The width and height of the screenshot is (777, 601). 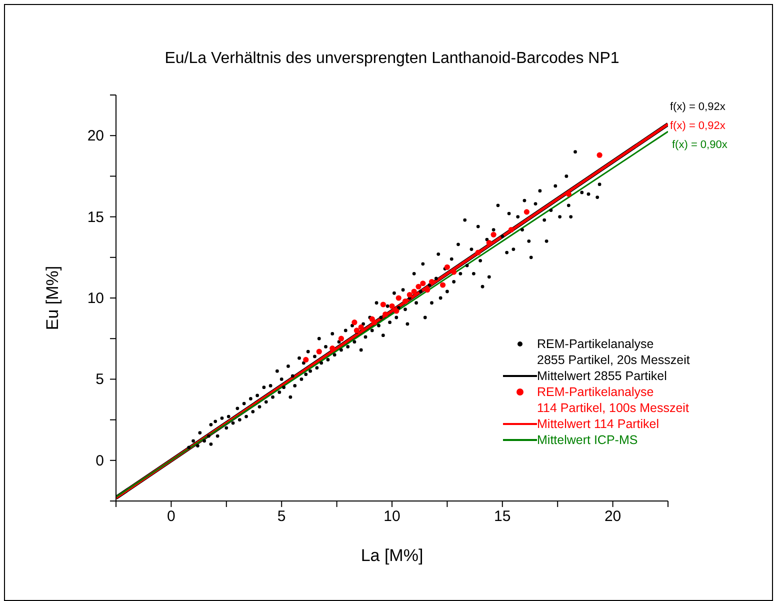 What do you see at coordinates (100, 379) in the screenshot?
I see `y-tick-label: 5` at bounding box center [100, 379].